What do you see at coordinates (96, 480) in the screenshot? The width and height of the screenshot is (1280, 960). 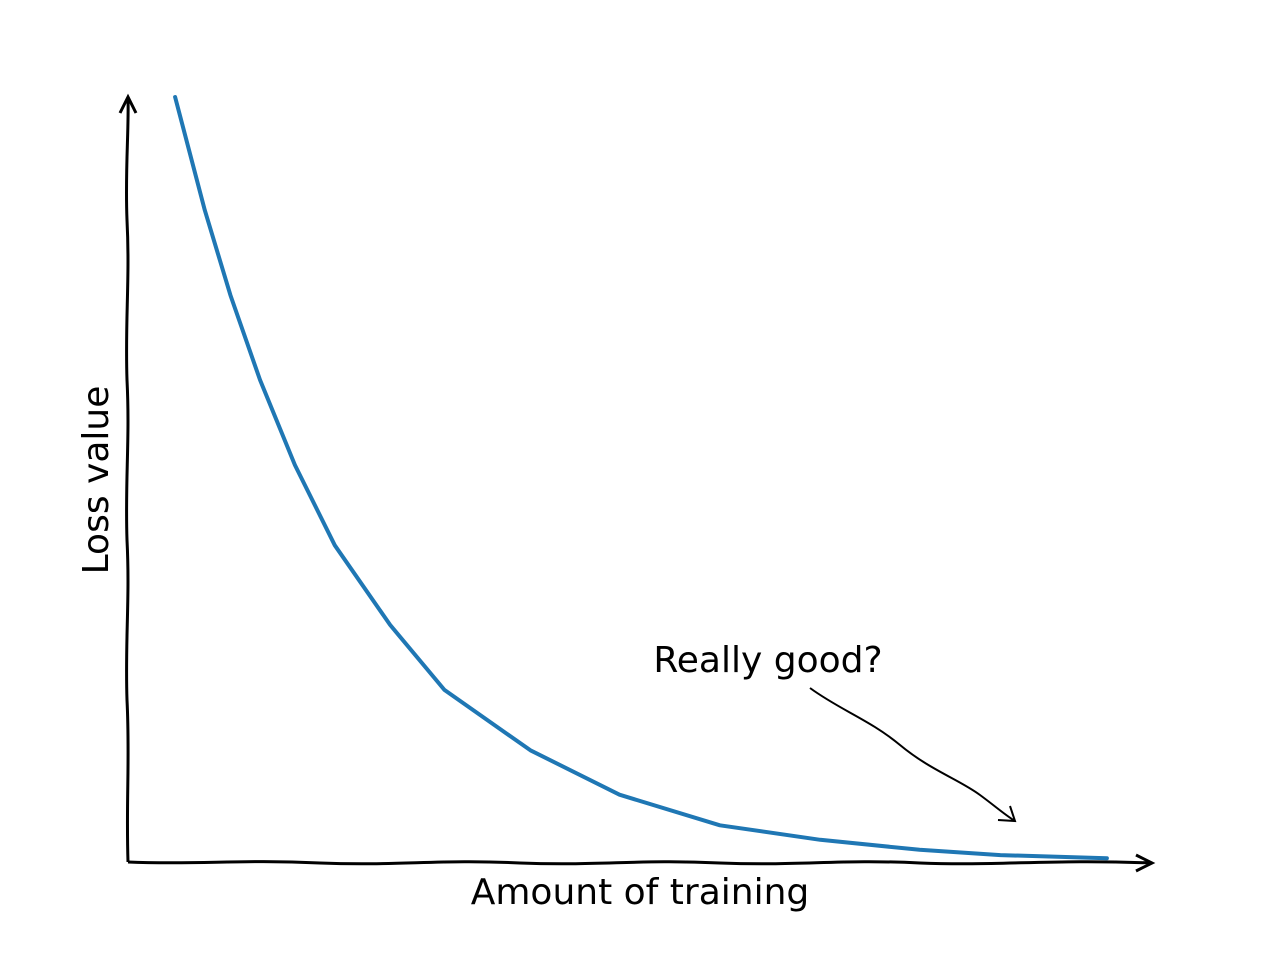 I see `y-axis-label: Loss value` at bounding box center [96, 480].